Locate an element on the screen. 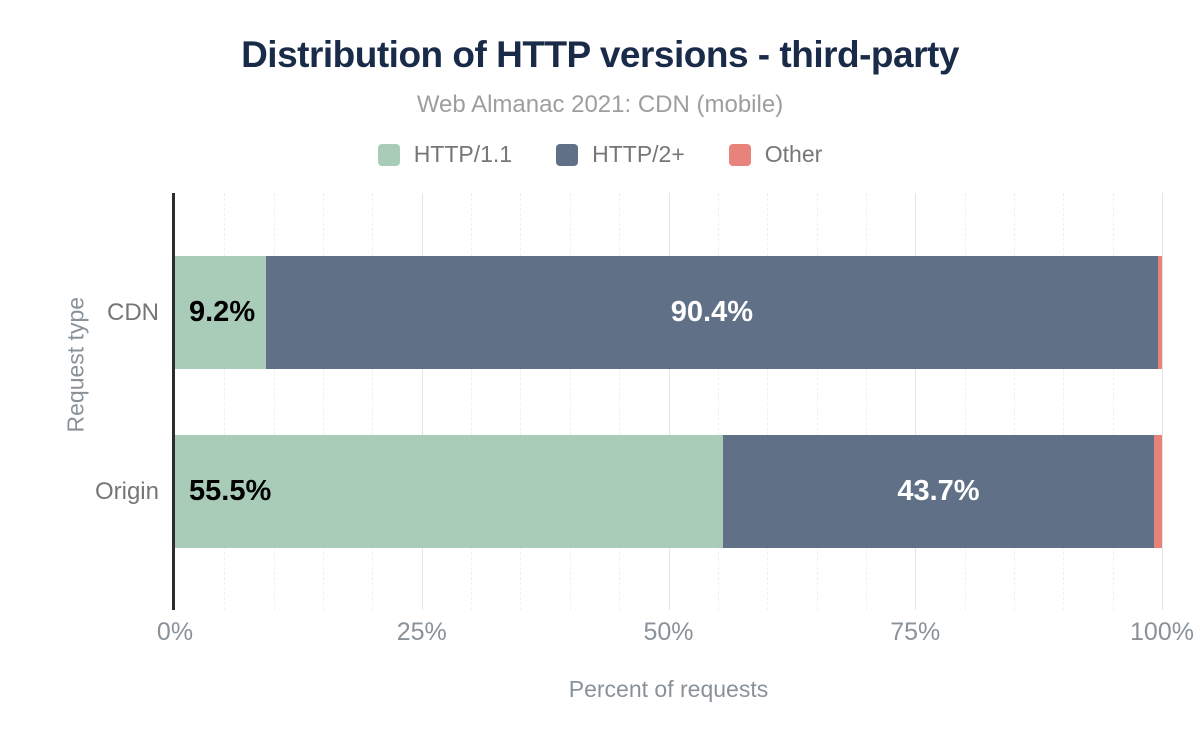 This screenshot has height=742, width=1200. legend-item-http2plus: HTTP/2+ is located at coordinates (620, 154).